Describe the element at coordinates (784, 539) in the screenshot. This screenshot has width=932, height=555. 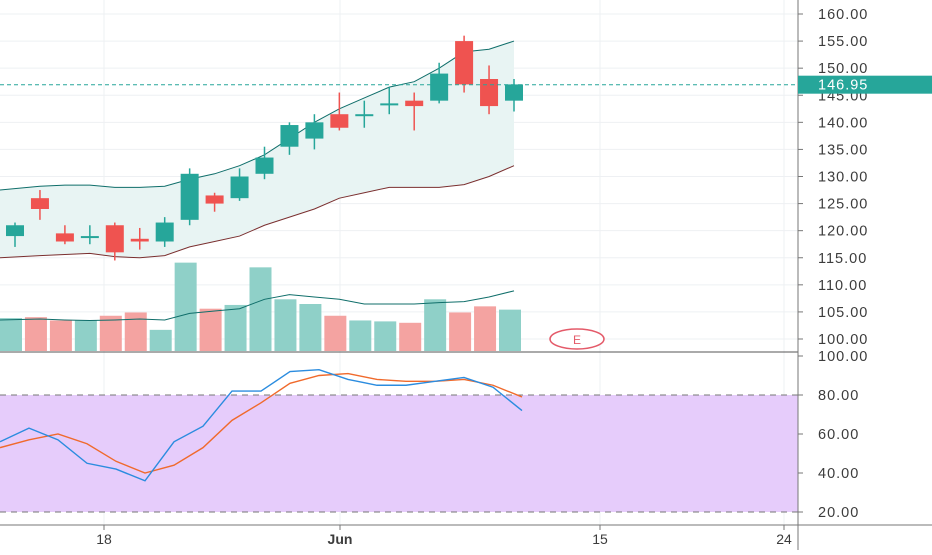
I see `time-tick-label: 24` at that location.